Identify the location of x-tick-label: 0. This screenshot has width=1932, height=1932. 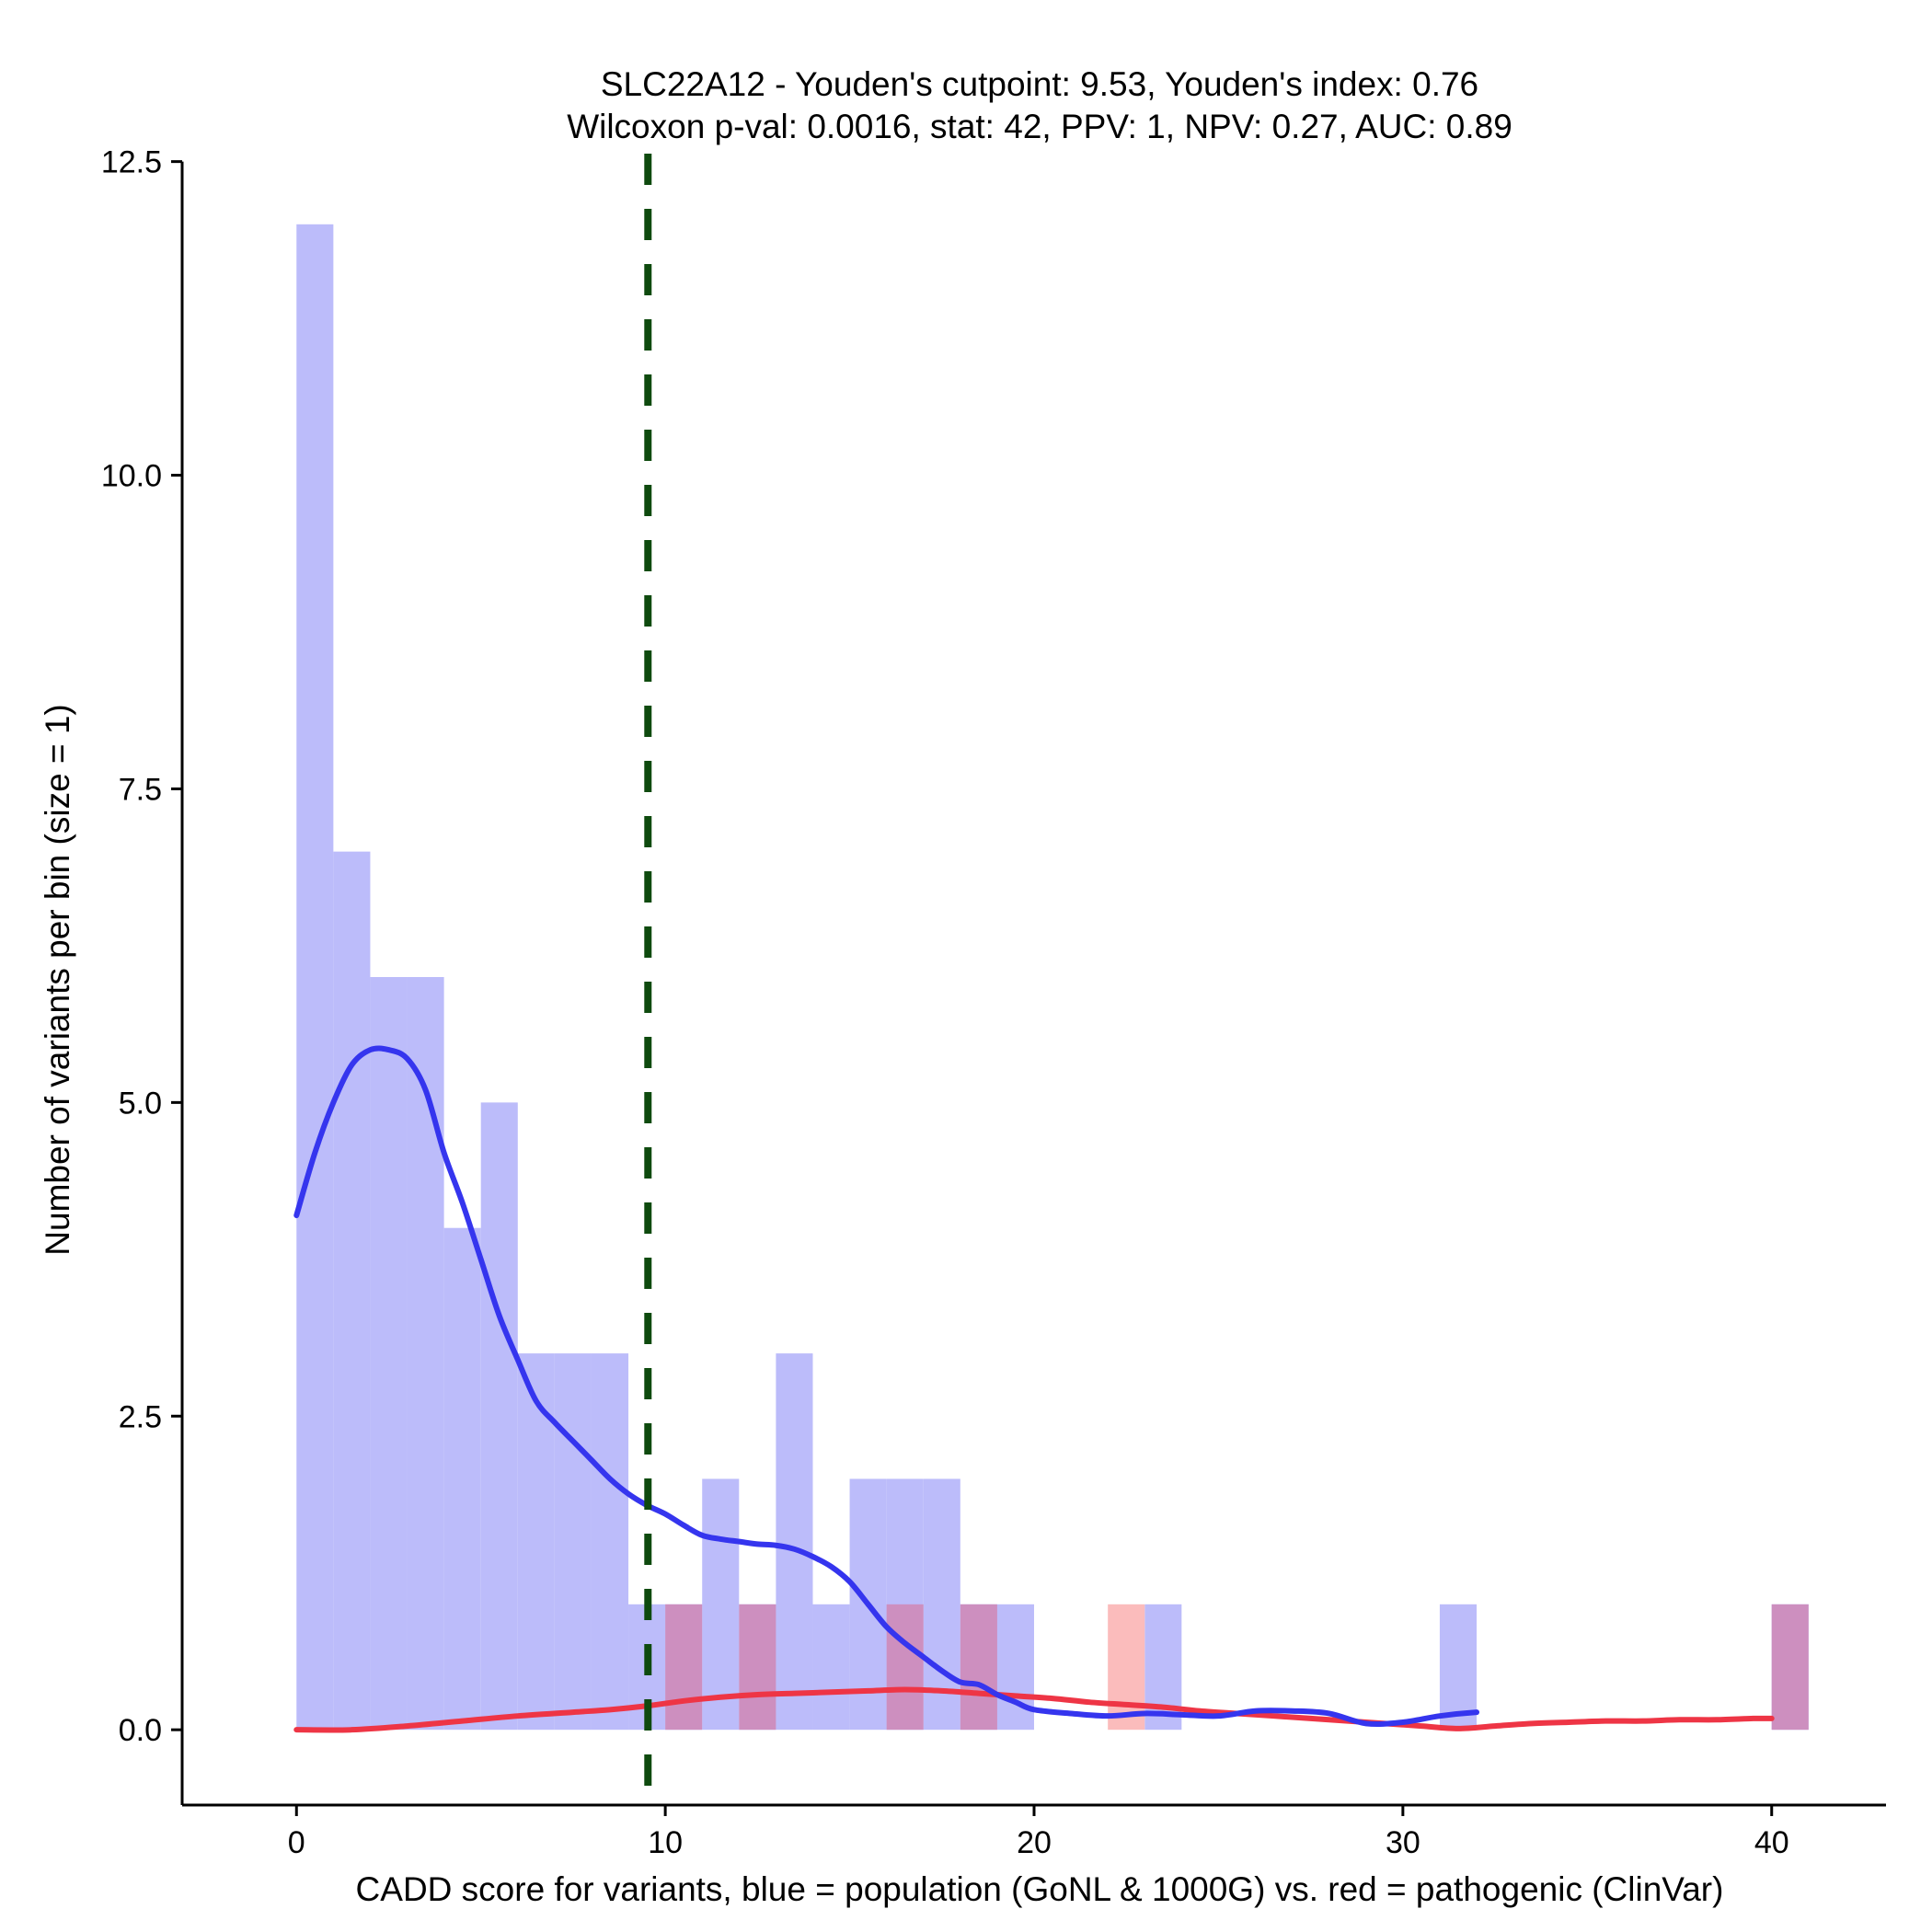
(296, 1842).